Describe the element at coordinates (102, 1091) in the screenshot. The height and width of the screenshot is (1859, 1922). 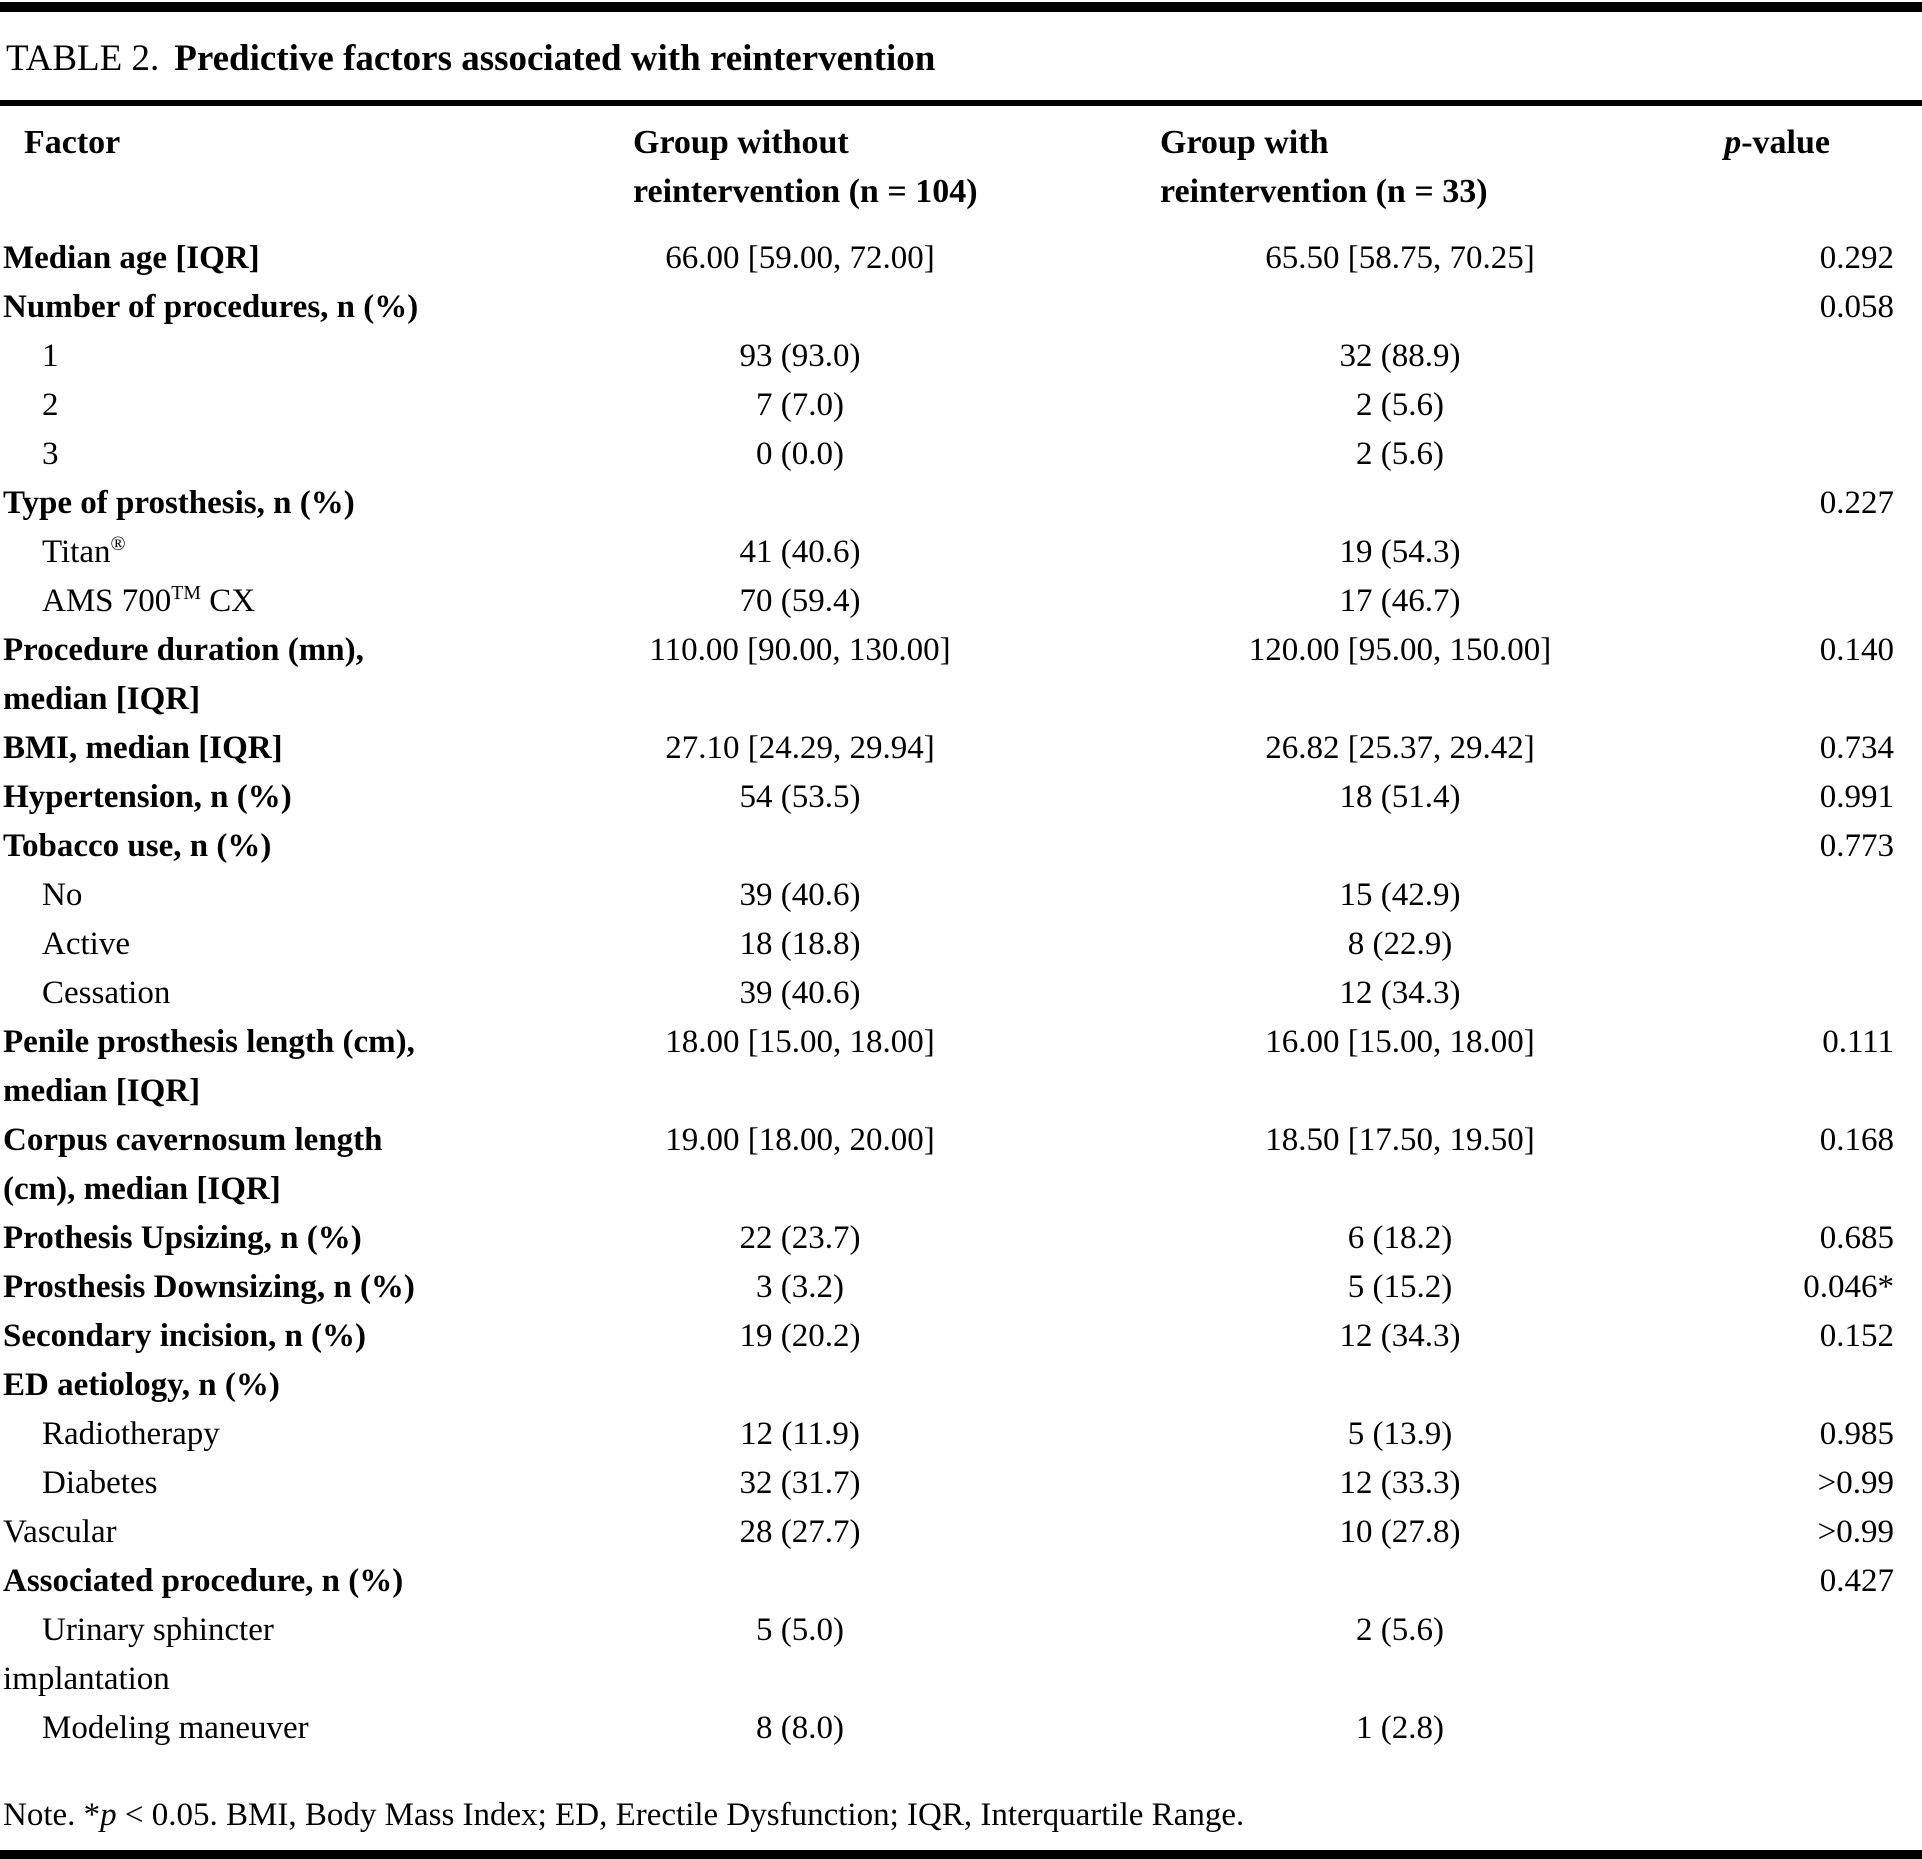
I see `factor-label-line: median [IQR]` at that location.